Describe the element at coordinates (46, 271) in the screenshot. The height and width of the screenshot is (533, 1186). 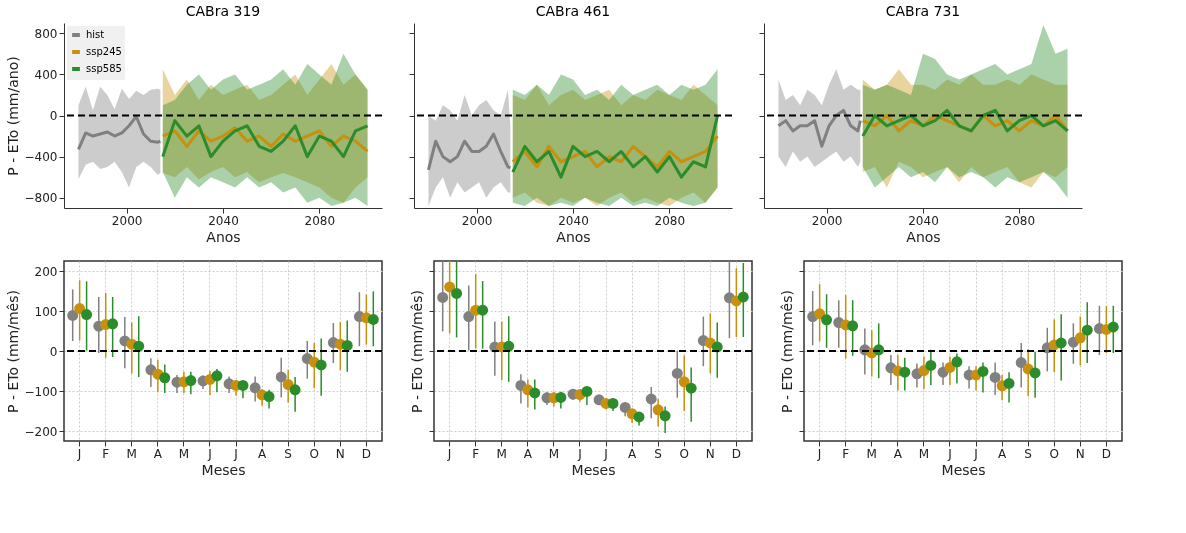
I see `y-tick-label: 200` at that location.